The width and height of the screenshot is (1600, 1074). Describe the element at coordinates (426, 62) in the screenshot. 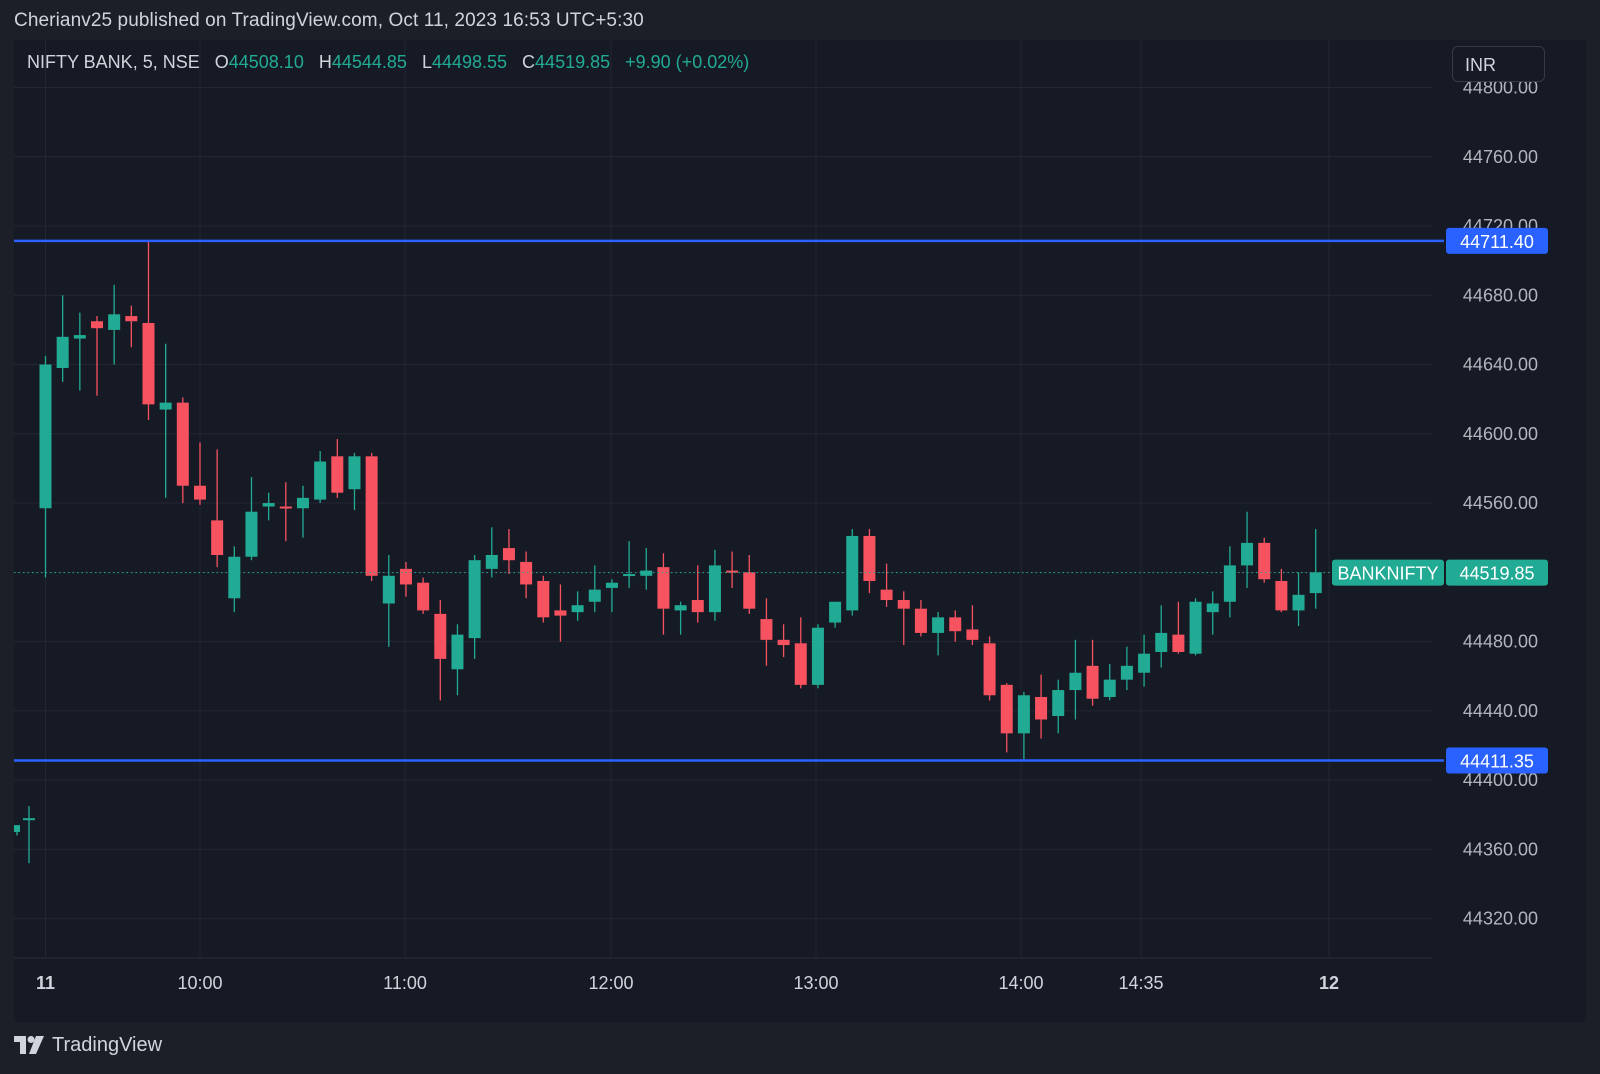

I see `legend-low-label: L` at that location.